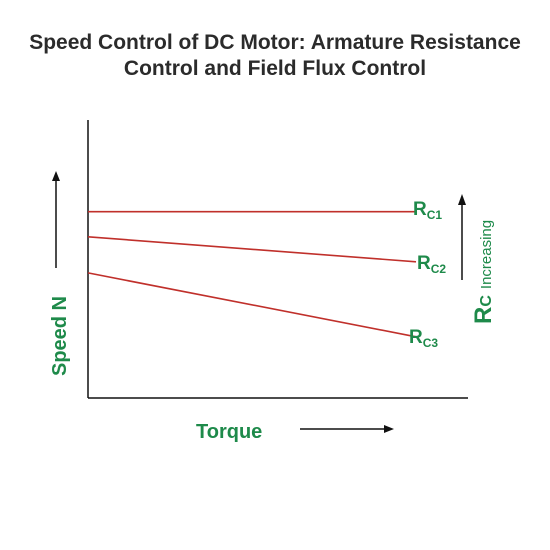 This screenshot has width=550, height=550. I want to click on rc-increasing-arrow-head, so click(462, 199).